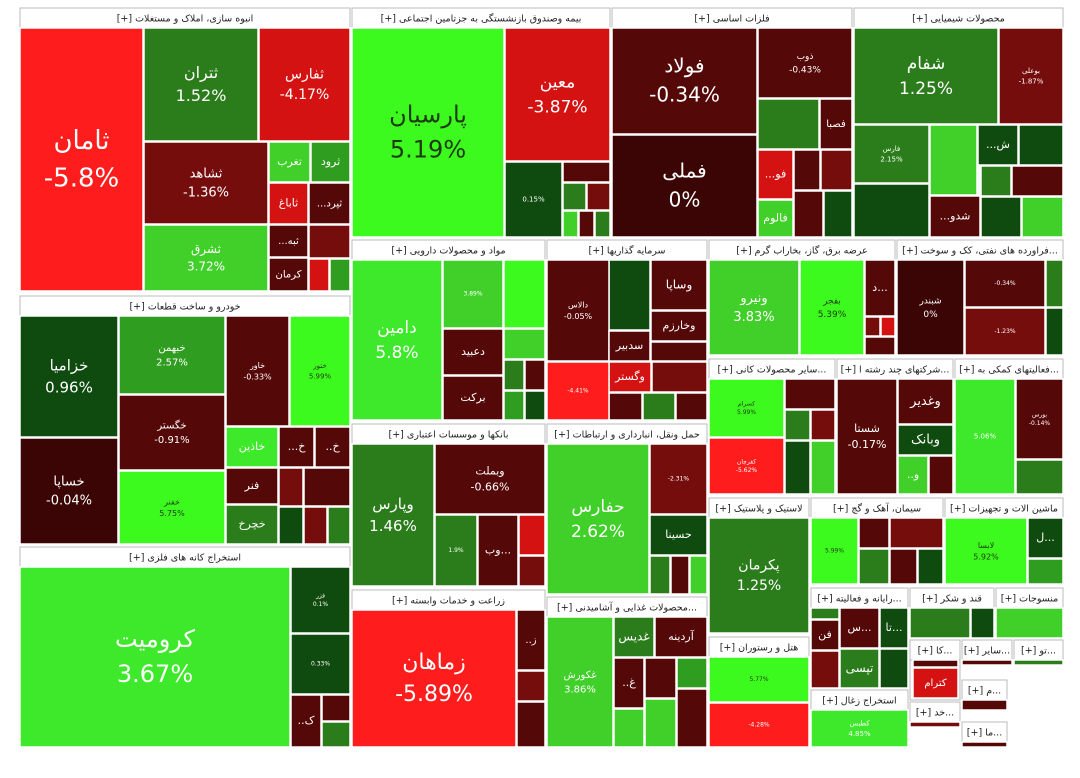 Image resolution: width=1080 pixels, height=778 pixels. What do you see at coordinates (935, 651) in the screenshot?
I see `sector-title: ...کا [+]` at bounding box center [935, 651].